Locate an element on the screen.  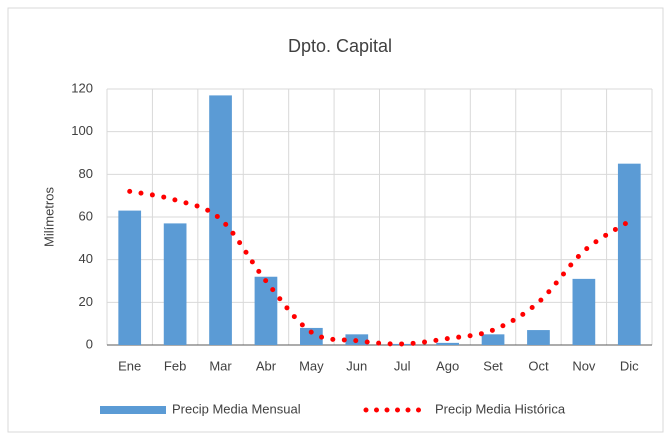
x-tick-label: Ago is located at coordinates (447, 365).